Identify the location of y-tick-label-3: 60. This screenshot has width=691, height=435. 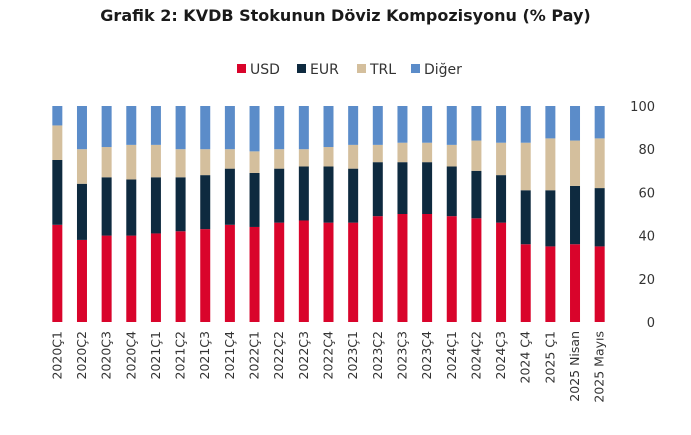
(646, 193).